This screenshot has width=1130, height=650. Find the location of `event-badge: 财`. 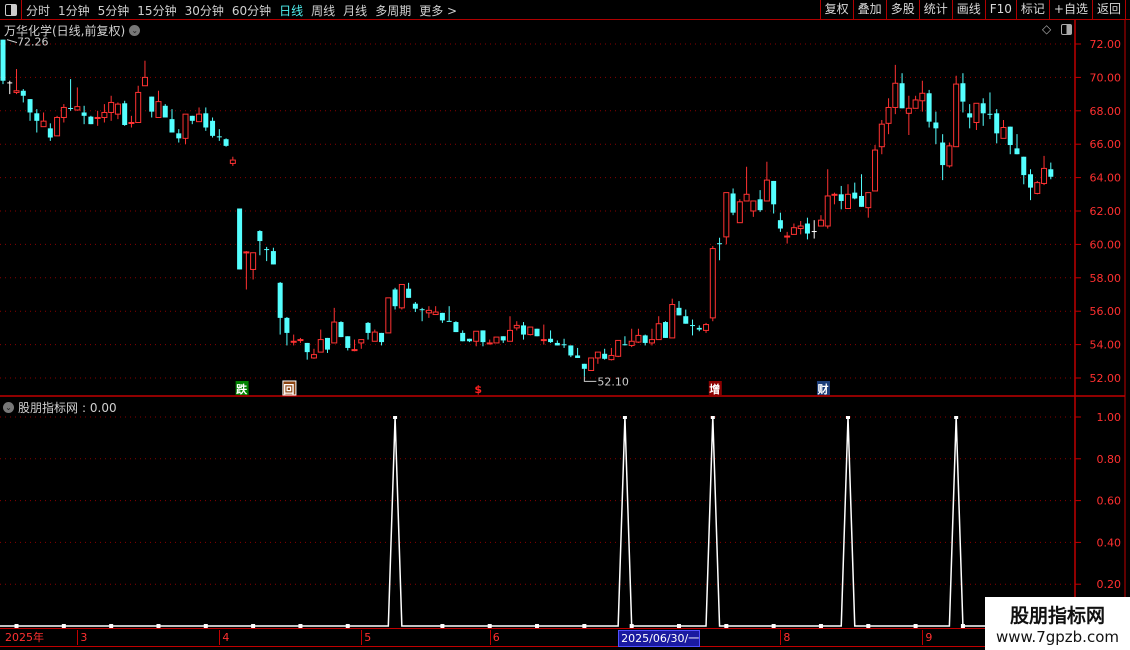

event-badge: 财 is located at coordinates (822, 389).